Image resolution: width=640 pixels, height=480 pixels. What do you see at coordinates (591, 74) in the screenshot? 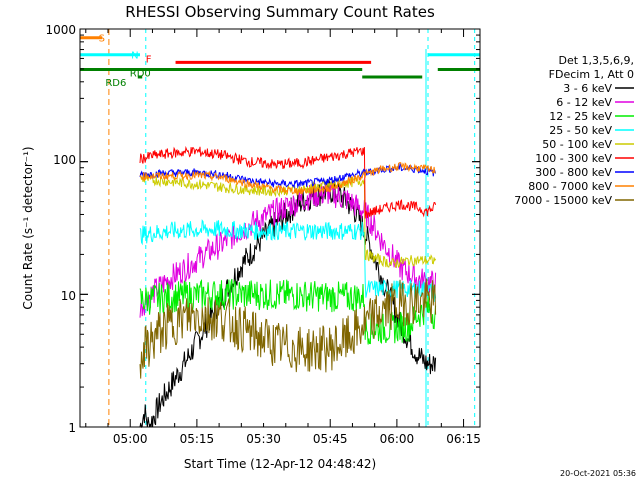
I see `legend-header-line2: FDecim 1, Att 0` at bounding box center [591, 74].